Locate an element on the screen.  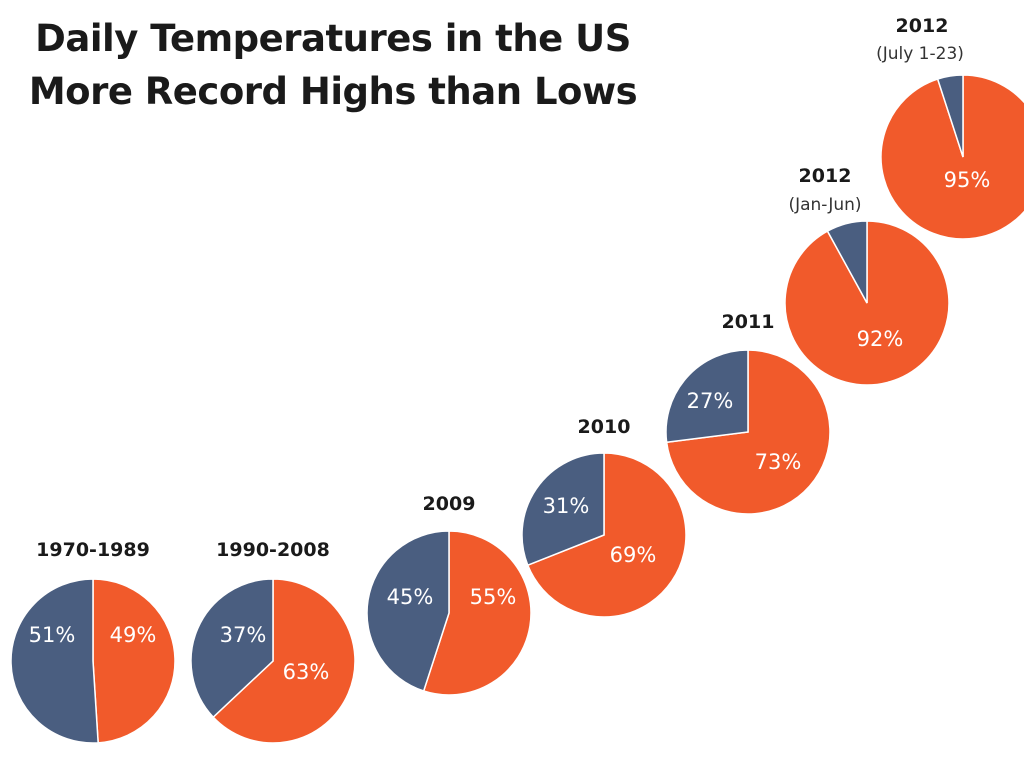
pie-4: 2010 31% 69% is located at coordinates (604, 517).